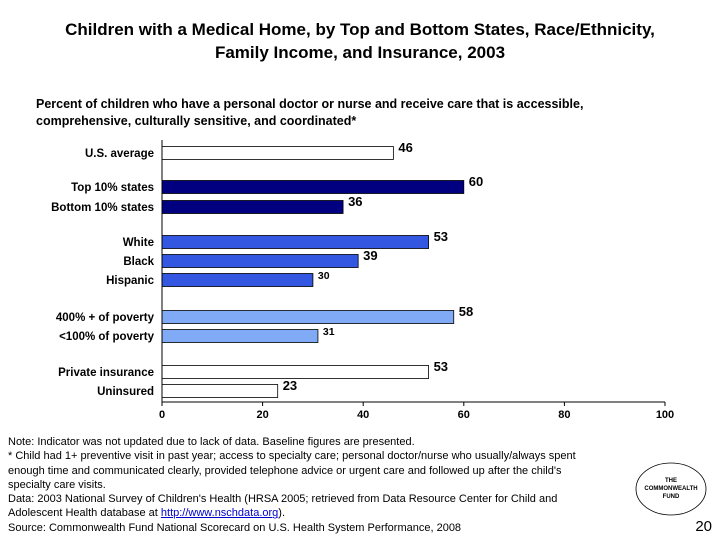  What do you see at coordinates (405, 147) in the screenshot?
I see `data-label: 46` at bounding box center [405, 147].